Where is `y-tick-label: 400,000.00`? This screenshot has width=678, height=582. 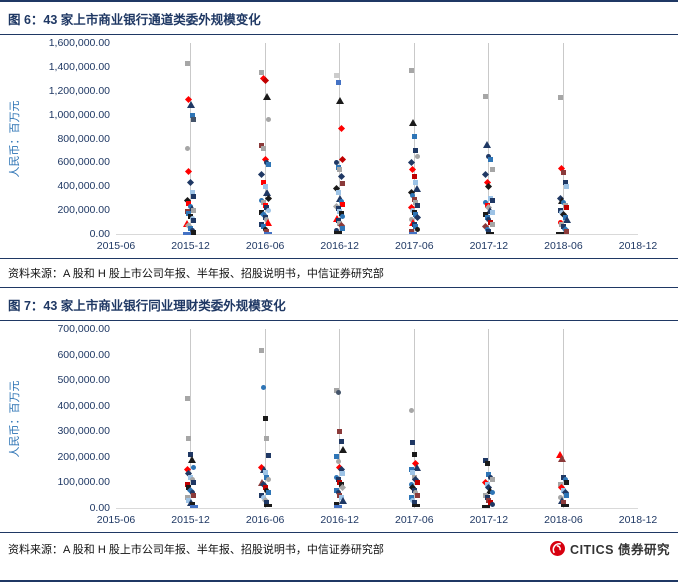
y-tick-label: 400,000.00 is located at coordinates (83, 186).